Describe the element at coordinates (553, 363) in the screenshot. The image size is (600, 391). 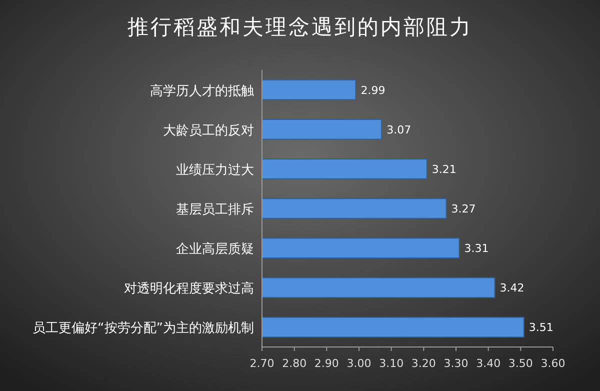
I see `x-tick-label: 3.60` at that location.